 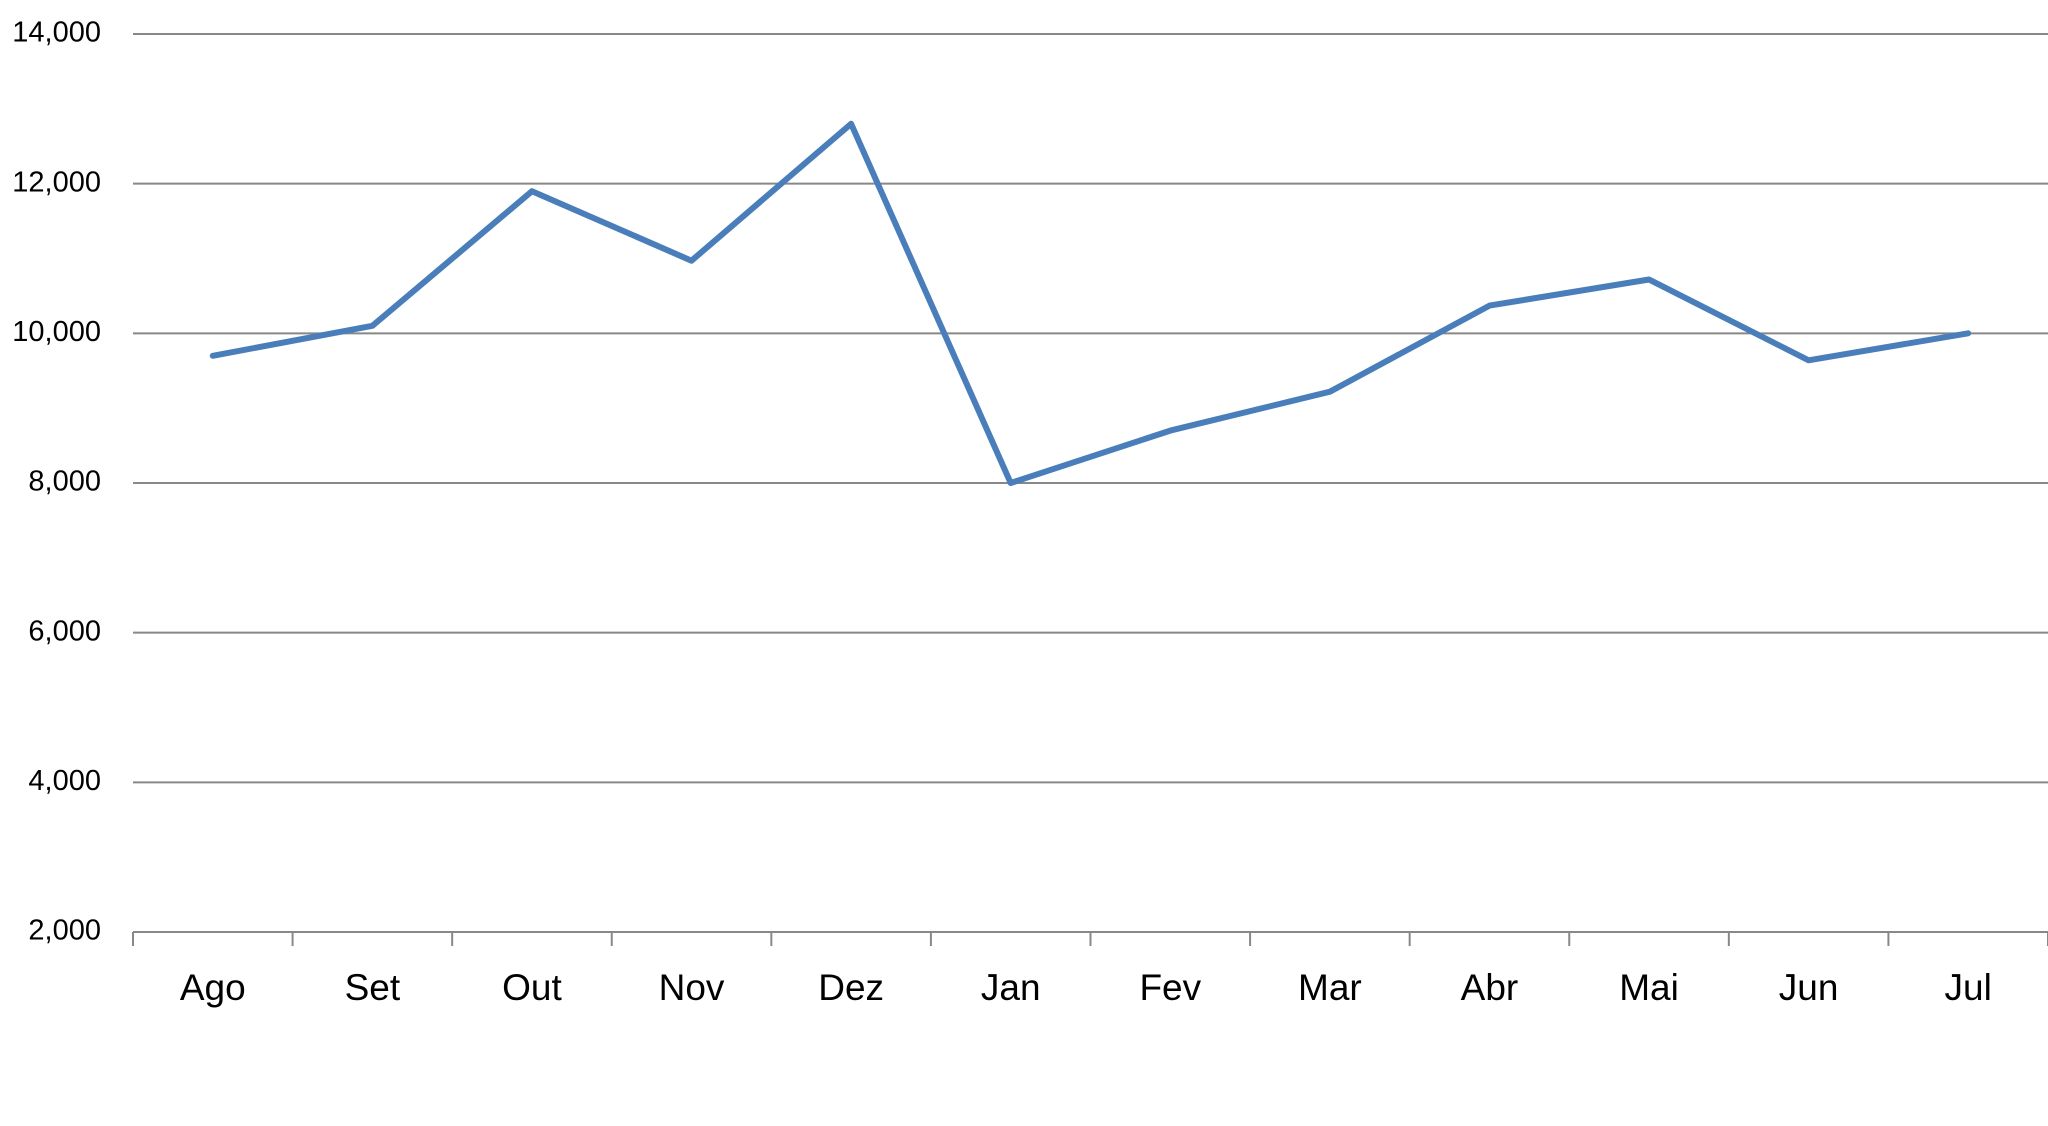 What do you see at coordinates (64, 631) in the screenshot?
I see `y-tick-label: 6,000` at bounding box center [64, 631].